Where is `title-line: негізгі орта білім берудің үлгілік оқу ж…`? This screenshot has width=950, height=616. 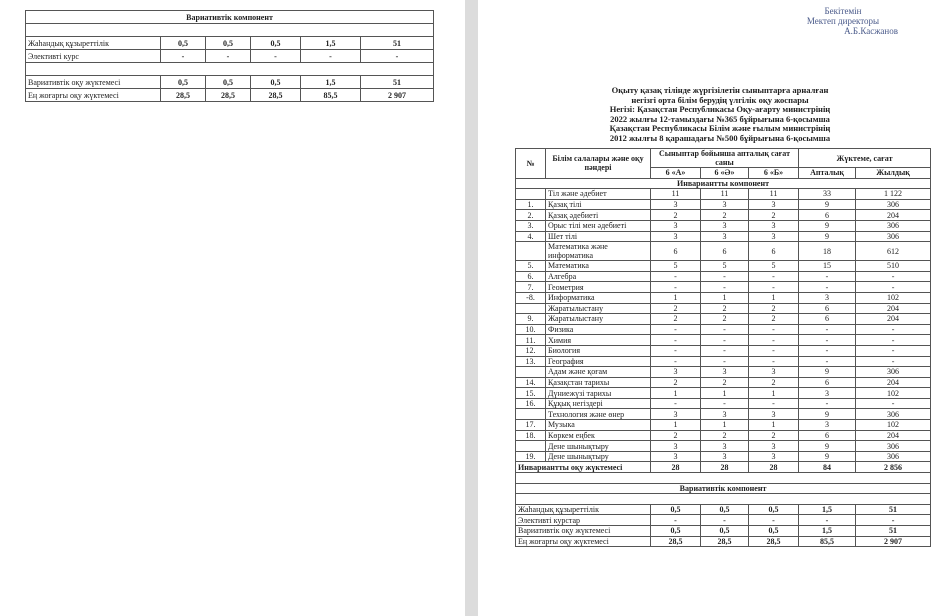
title-line: негізгі орта білім берудің үлгілік оқу ж… is located at coordinates (720, 99).